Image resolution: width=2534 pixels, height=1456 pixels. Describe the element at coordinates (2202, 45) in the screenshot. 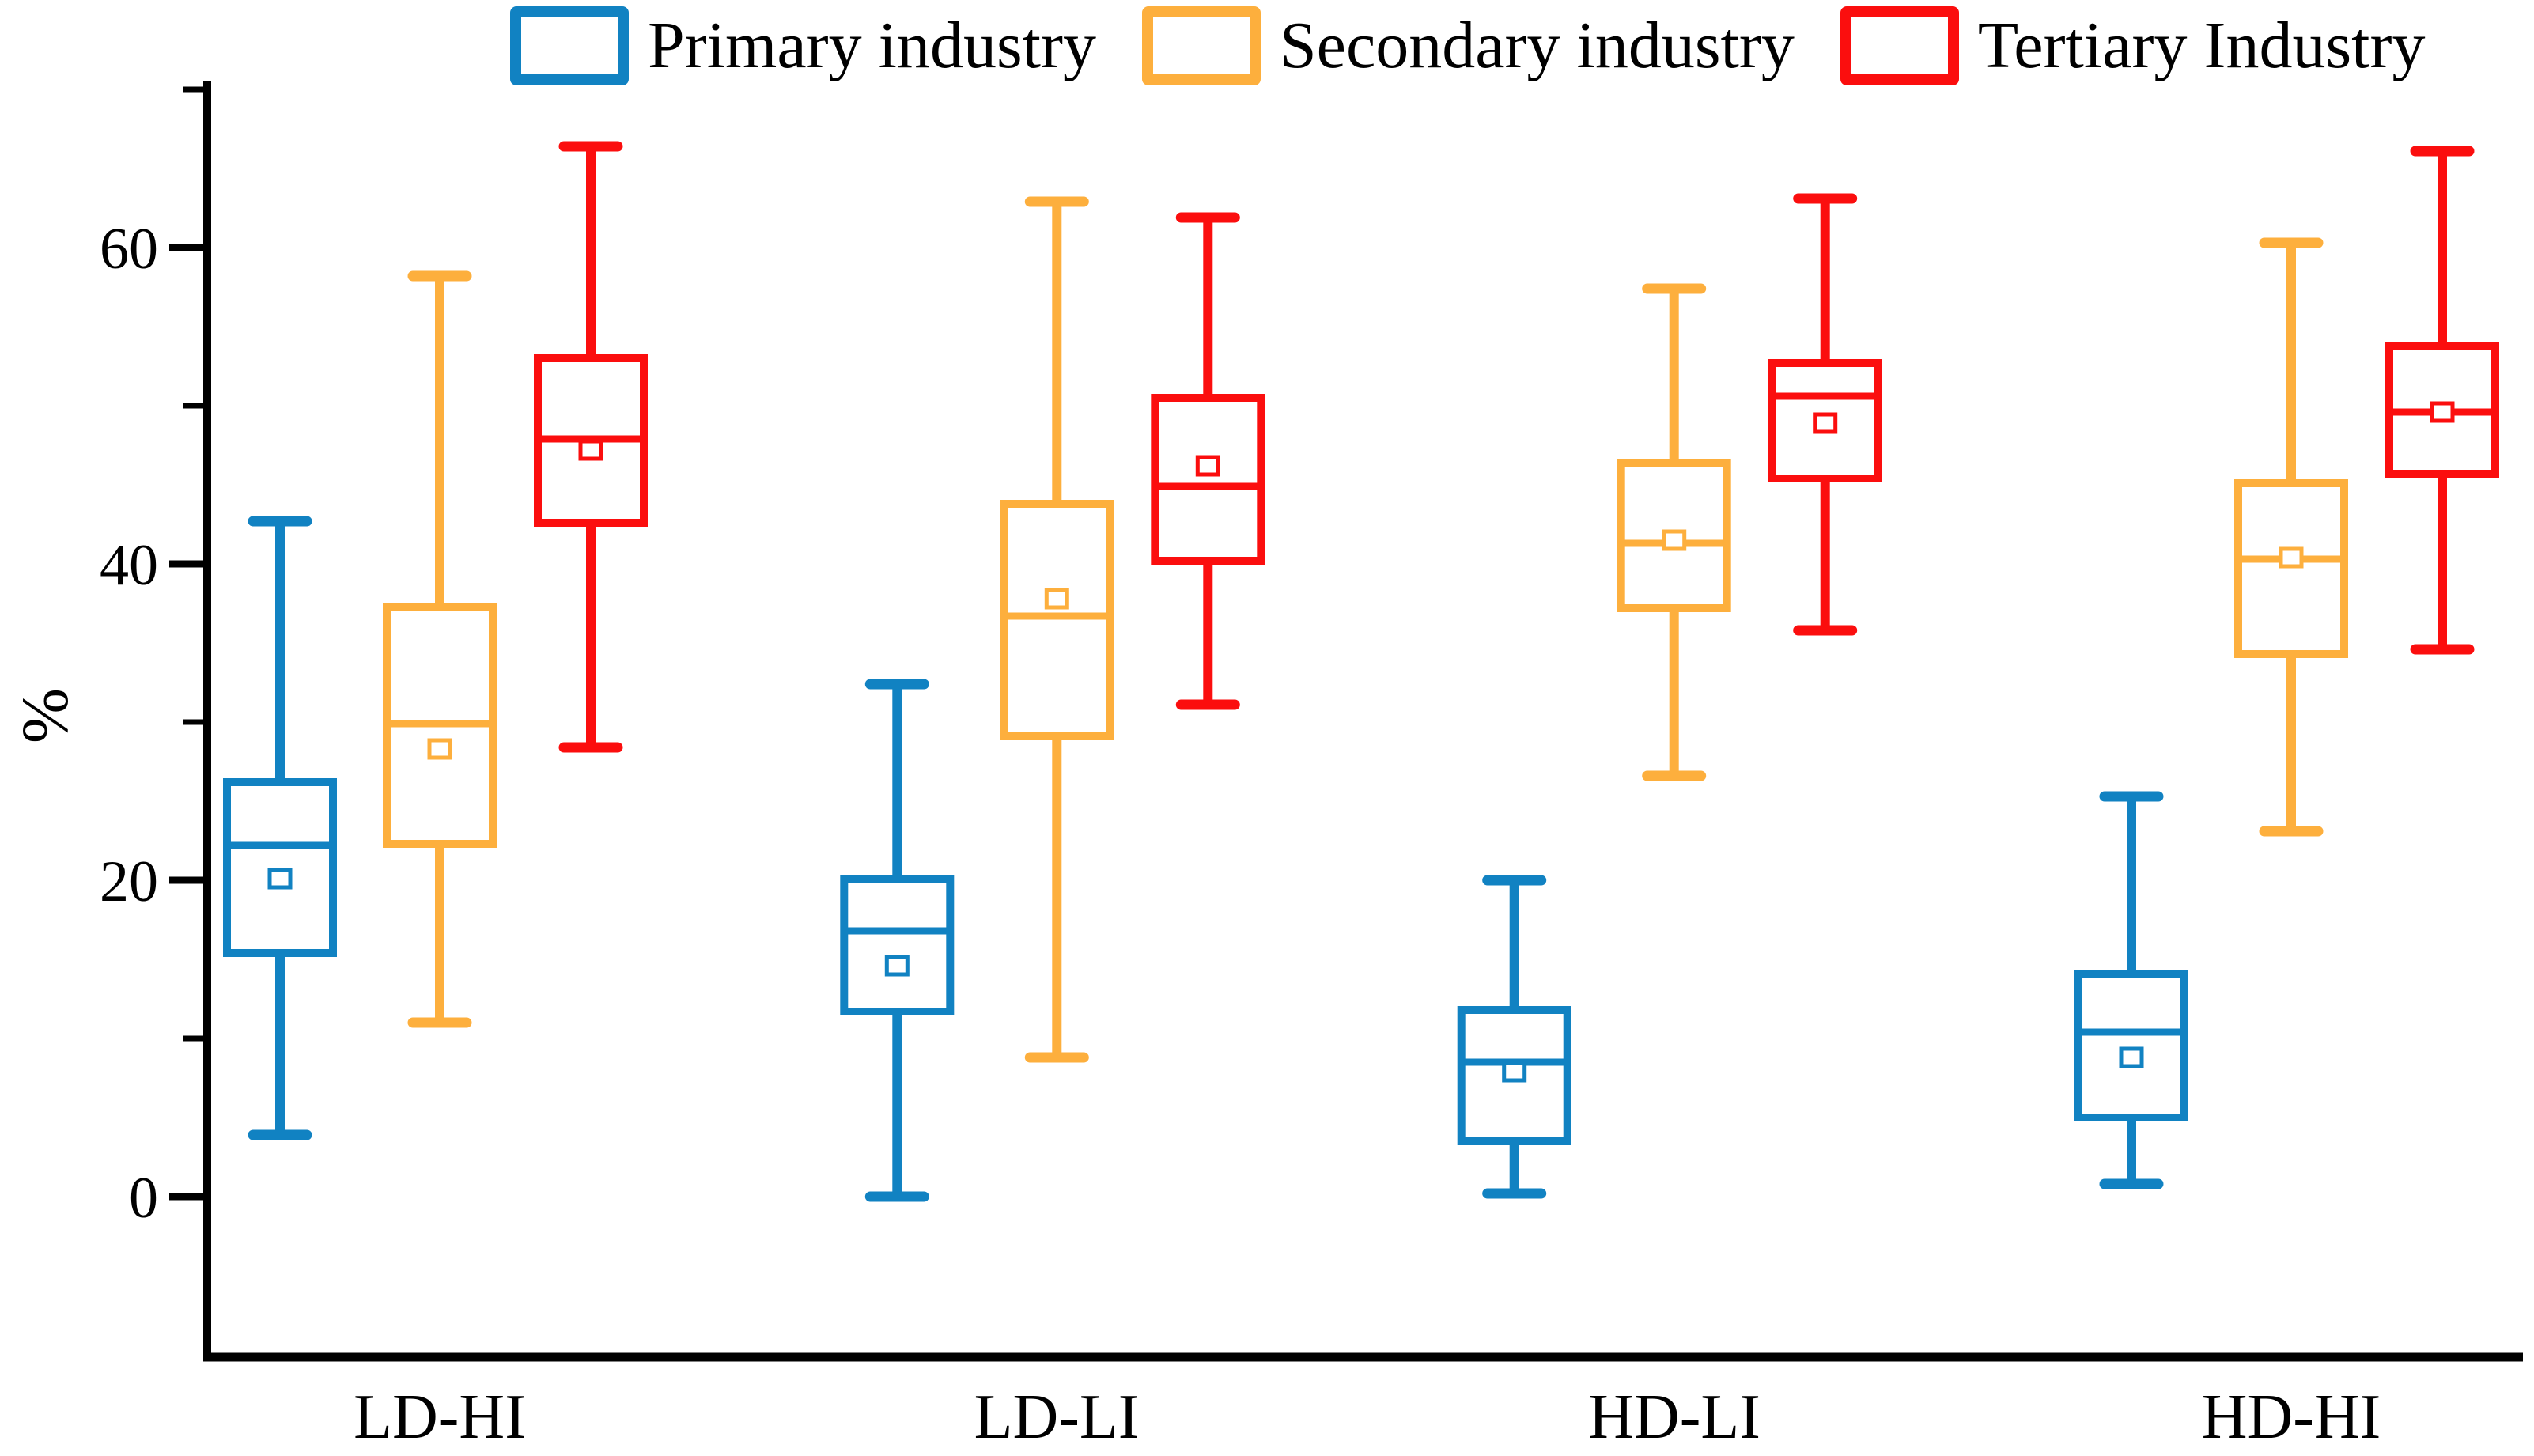

I see `legend-label-tertiary: Tertiary Industry` at that location.